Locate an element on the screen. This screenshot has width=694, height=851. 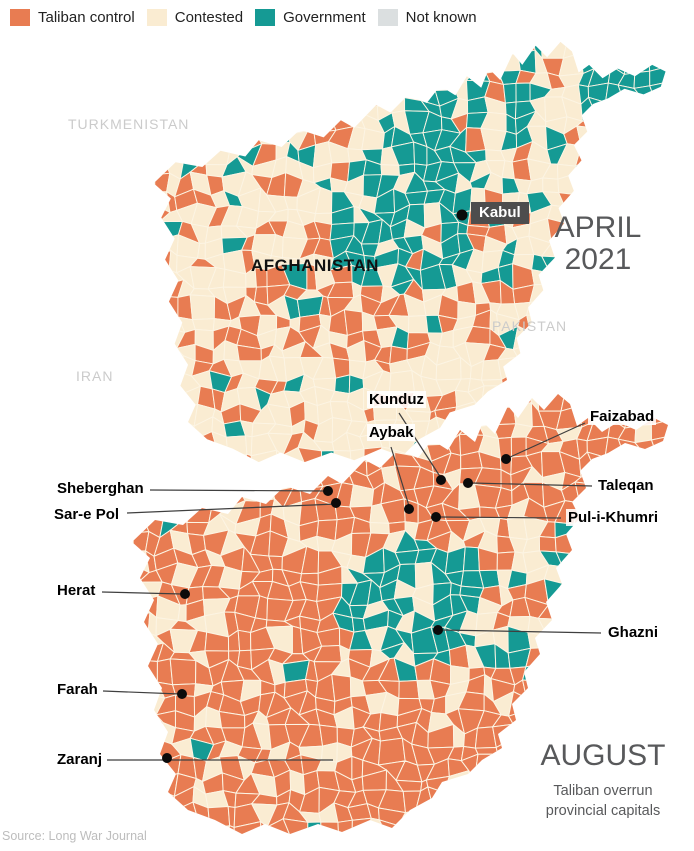
kabul-dot is located at coordinates (462, 215).